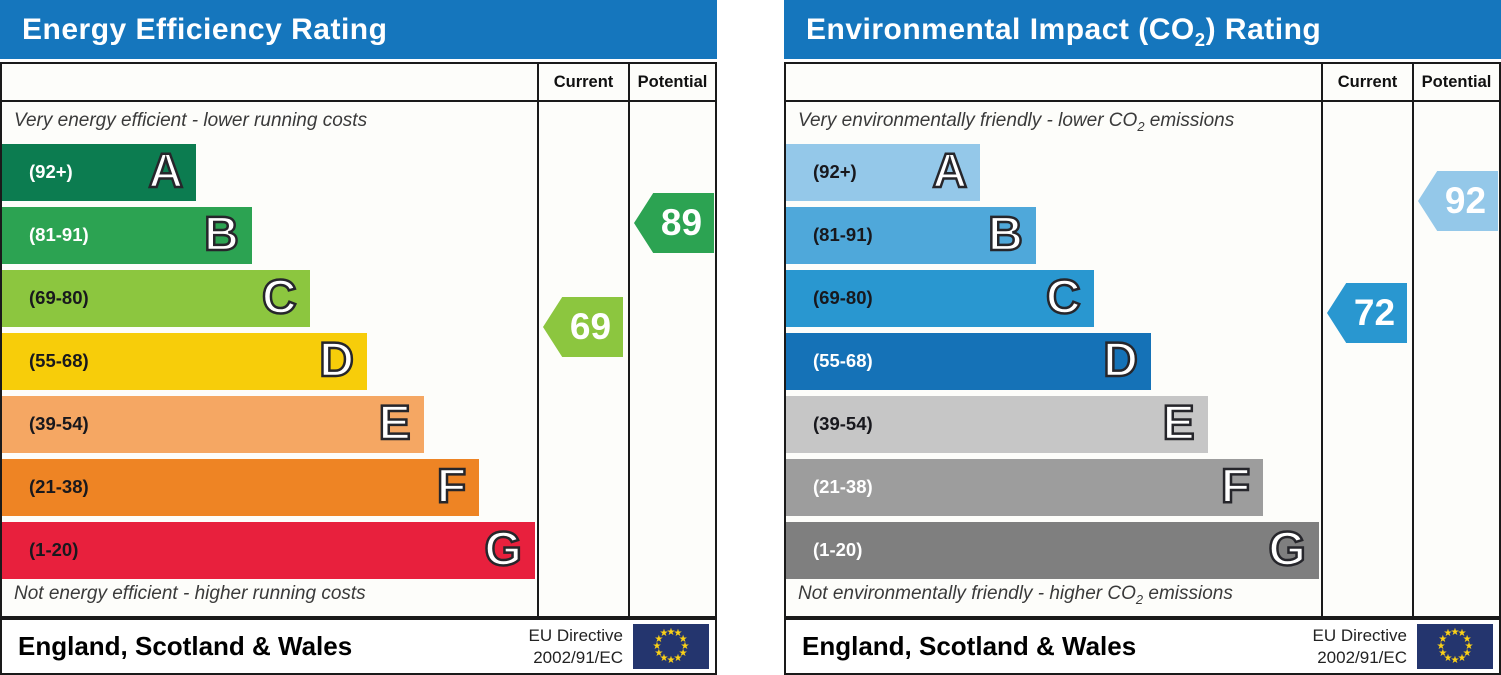 The width and height of the screenshot is (1501, 675). I want to click on current-rating-arrow: 69, so click(583, 327).